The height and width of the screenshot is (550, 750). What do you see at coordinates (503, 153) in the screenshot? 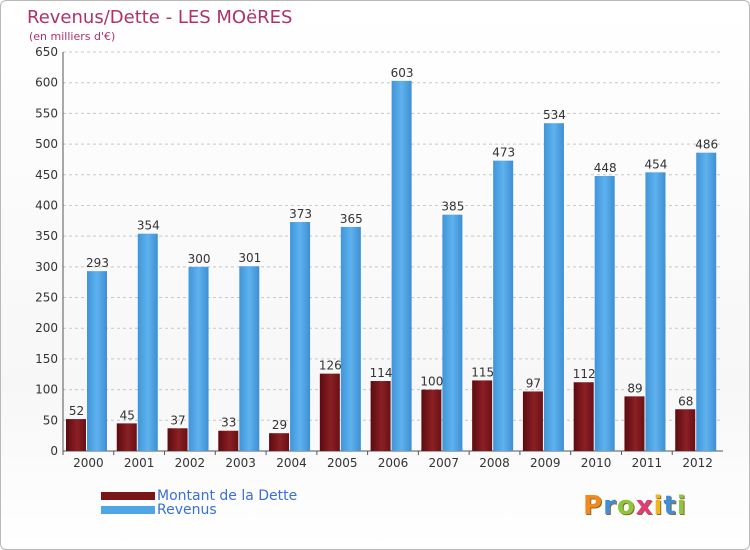
I see `data-label-revenue: 473` at bounding box center [503, 153].